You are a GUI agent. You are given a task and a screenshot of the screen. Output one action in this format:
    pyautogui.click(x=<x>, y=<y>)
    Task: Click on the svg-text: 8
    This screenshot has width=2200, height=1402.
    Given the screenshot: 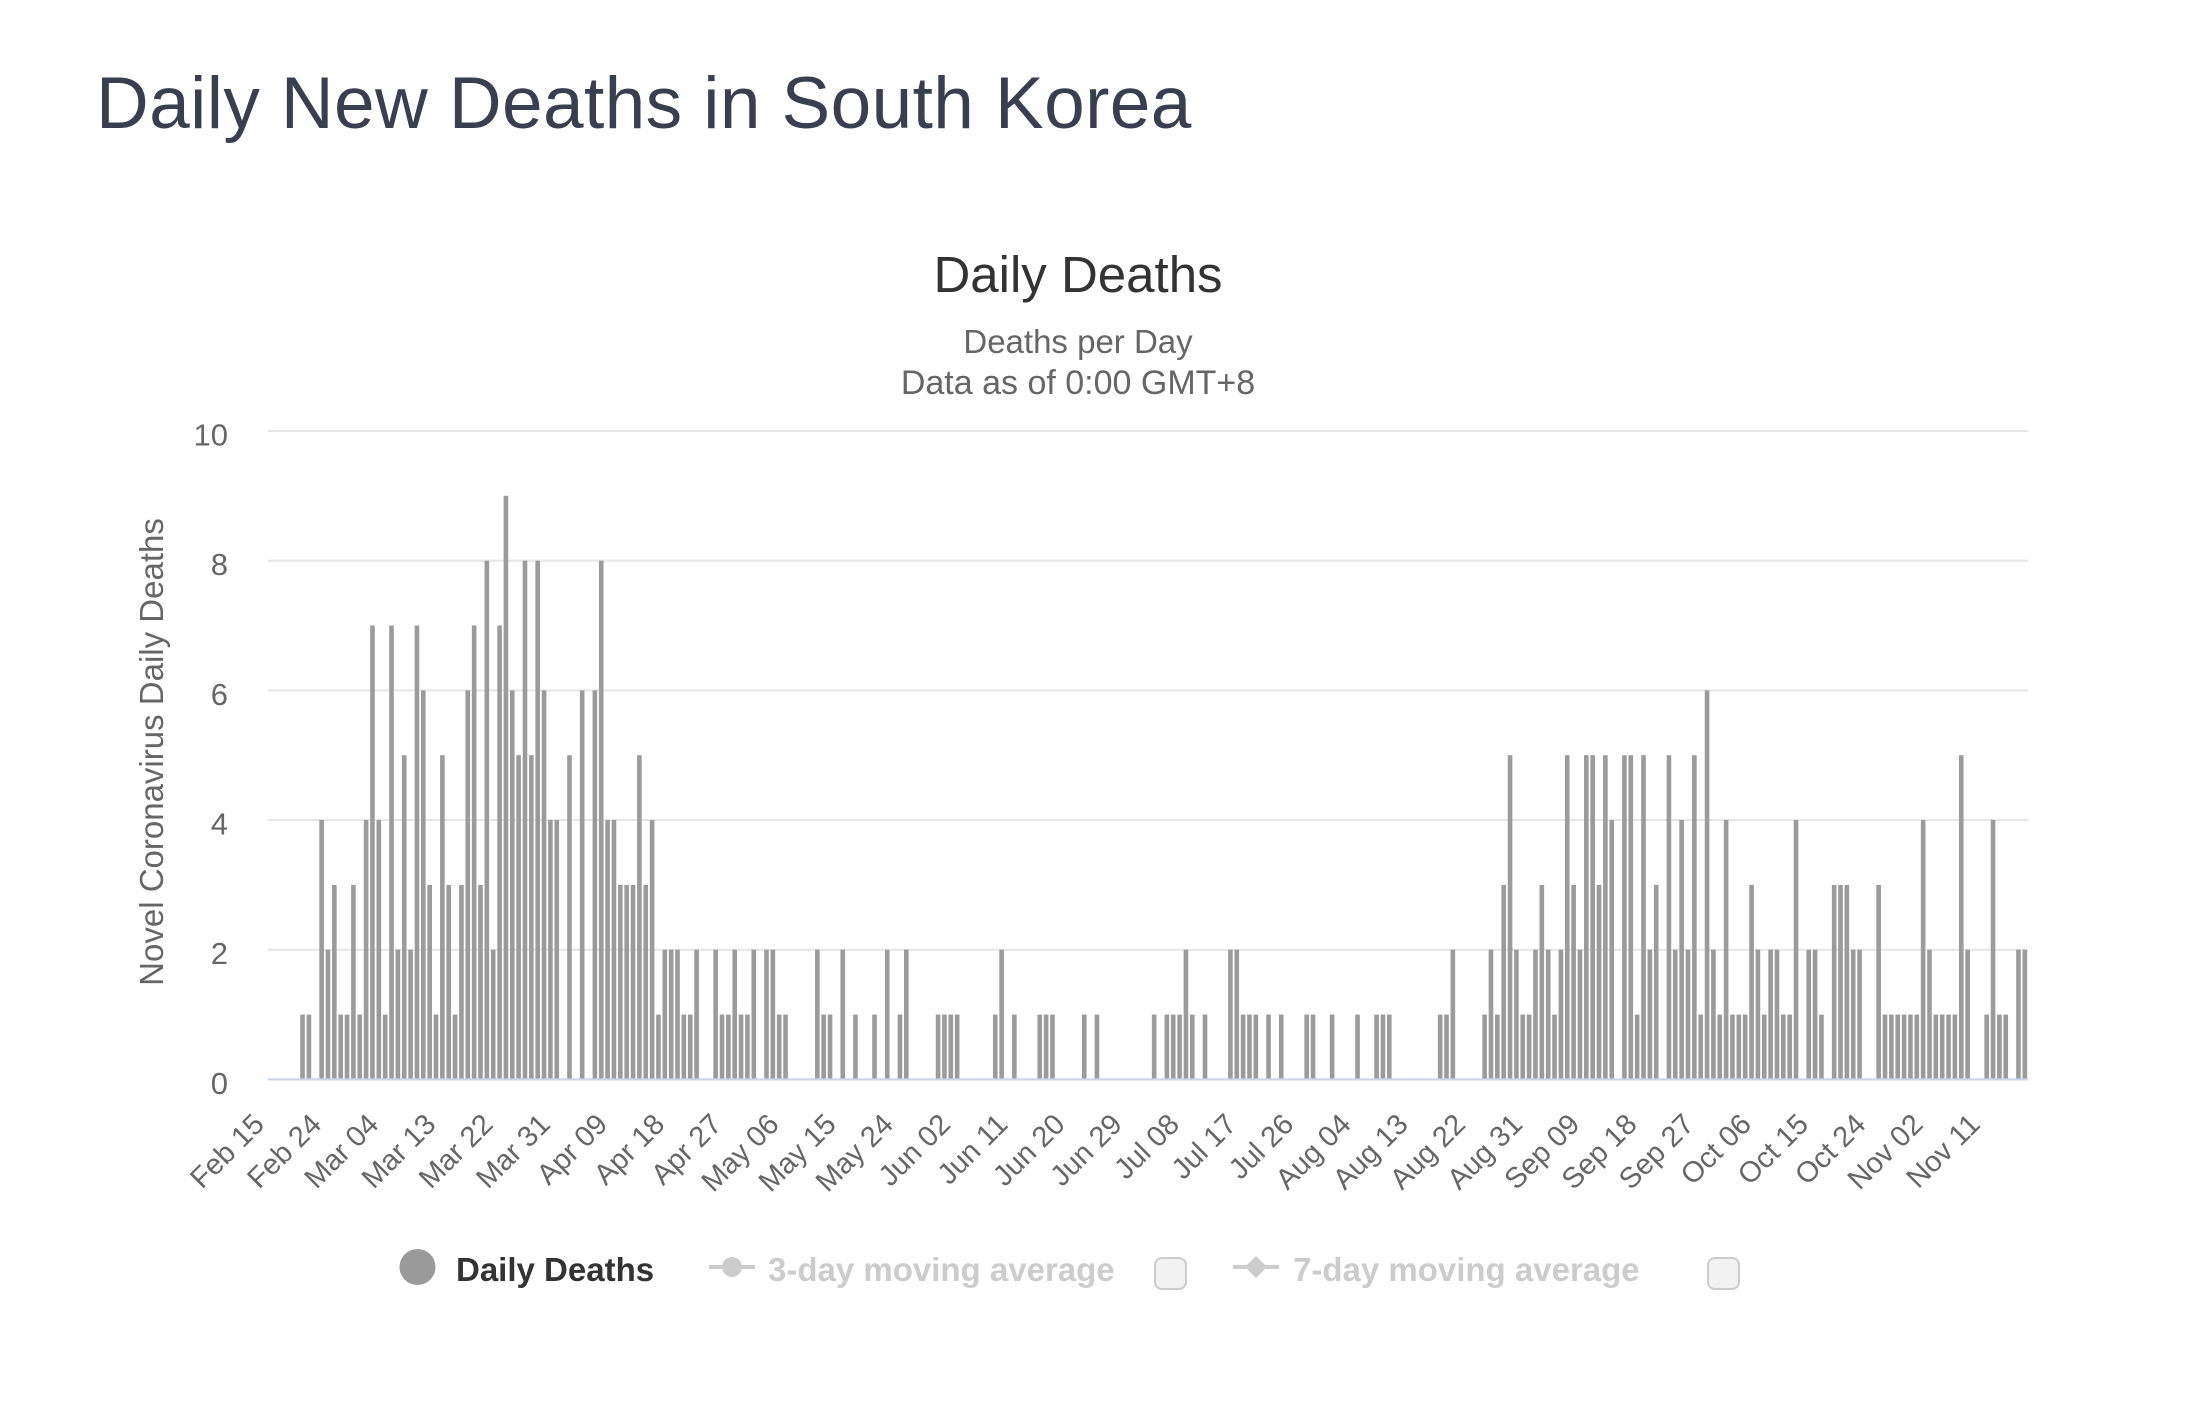 What is the action you would take?
    pyautogui.click(x=219, y=564)
    